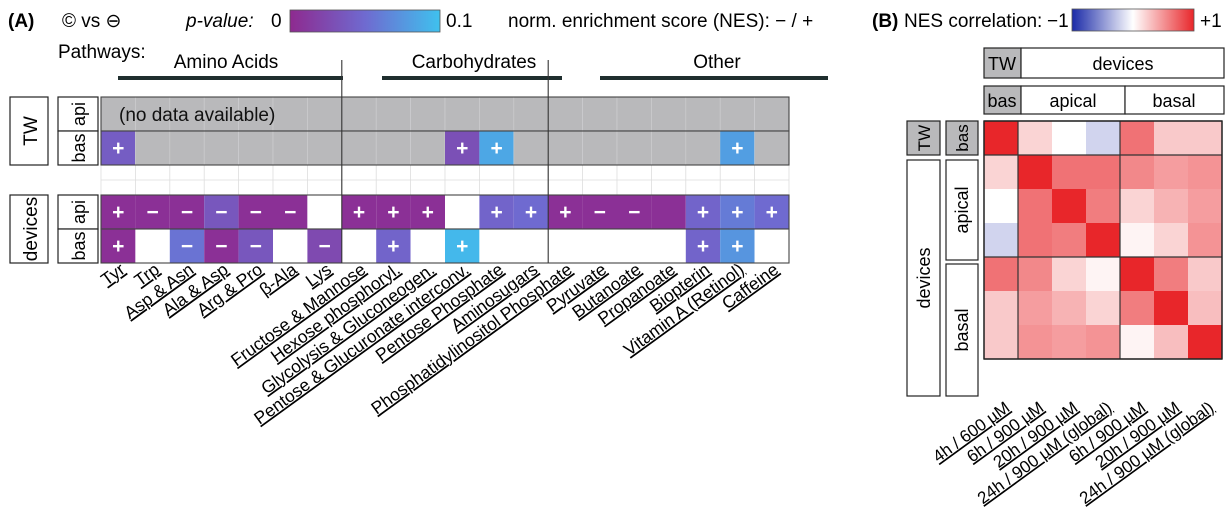  What do you see at coordinates (962, 138) in the screenshot?
I see `row-header-bas-box` at bounding box center [962, 138].